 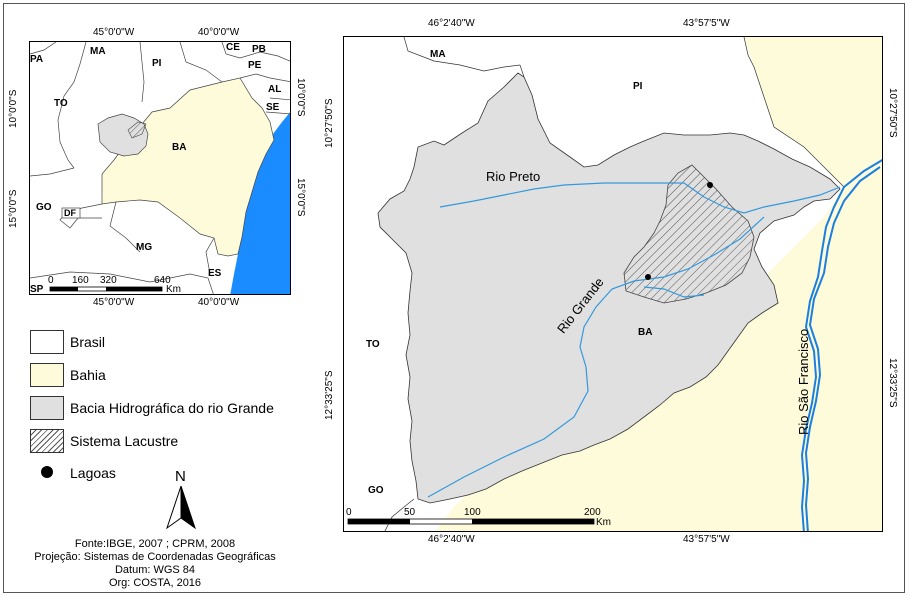 What do you see at coordinates (37, 289) in the screenshot?
I see `inset-label-sp: SP` at bounding box center [37, 289].